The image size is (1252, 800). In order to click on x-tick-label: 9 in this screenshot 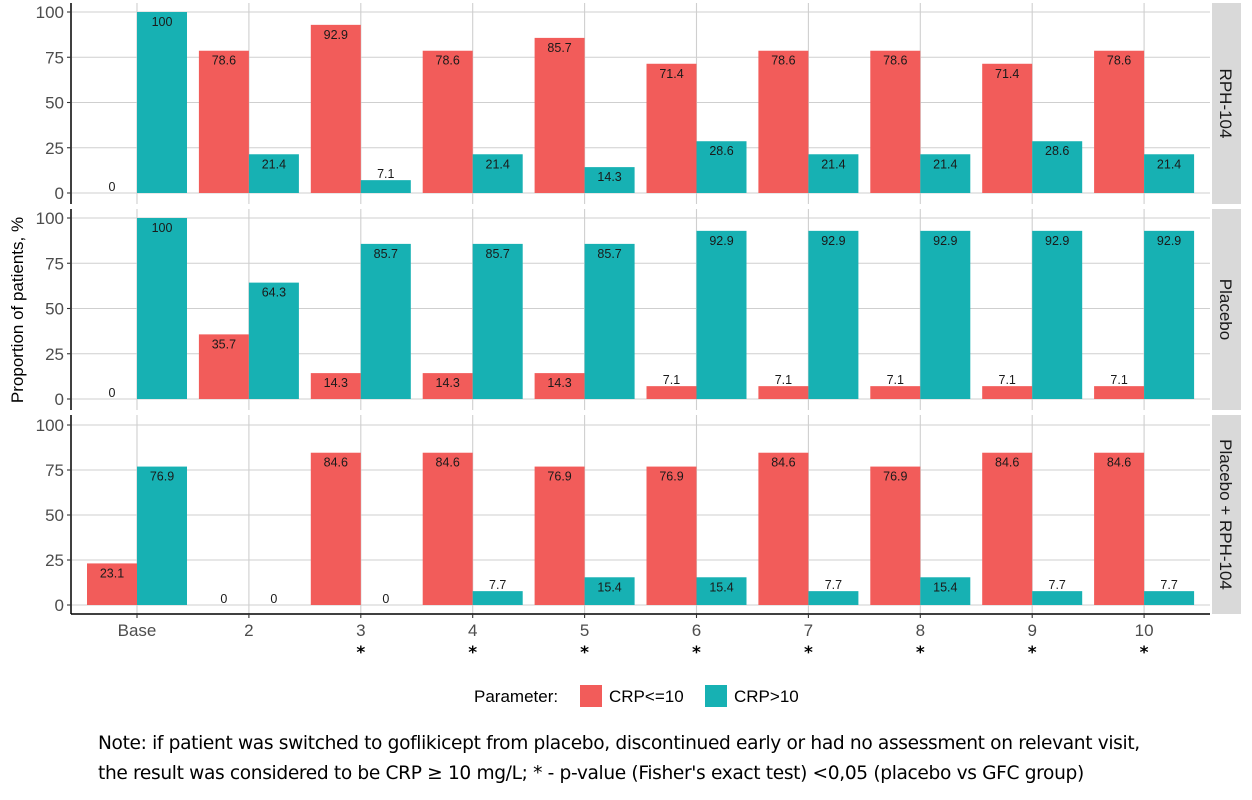, I will do `click(1031, 630)`.